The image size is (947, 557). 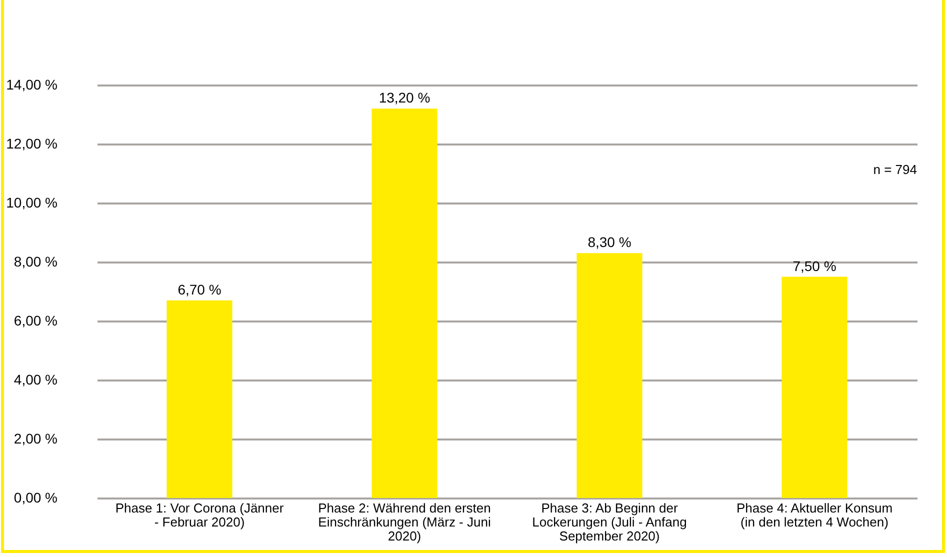 What do you see at coordinates (609, 522) in the screenshot?
I see `x-tick-label: Phase 3: Ab Beginn der Lockerungen (Juli - Anfang September 2020)` at bounding box center [609, 522].